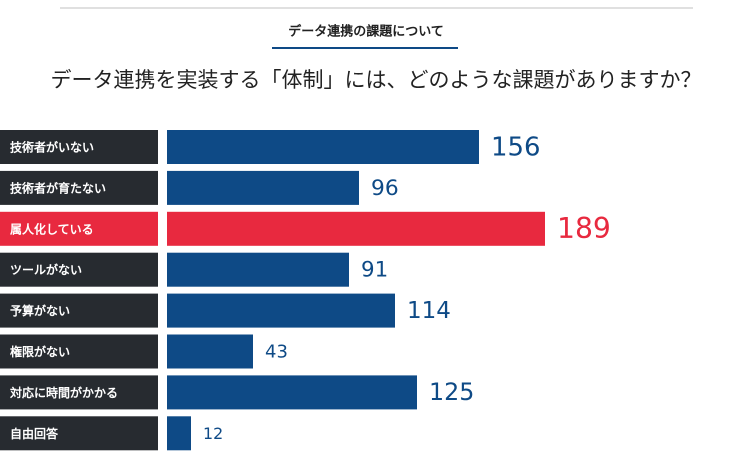 Image resolution: width=750 pixels, height=460 pixels. I want to click on category-label: 予算がない, so click(40, 310).